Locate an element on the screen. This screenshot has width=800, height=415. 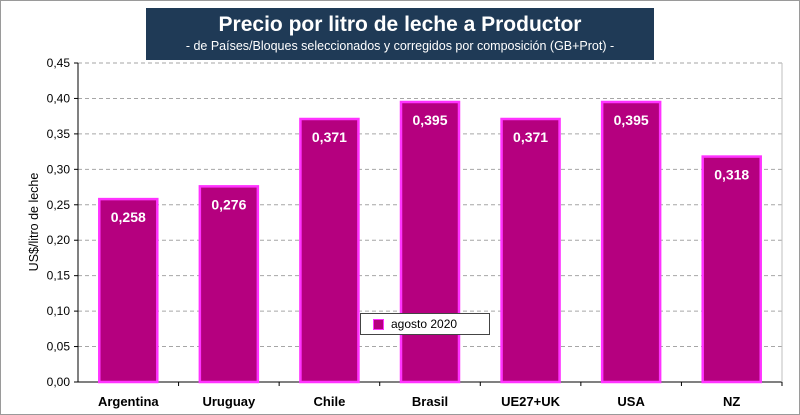
data-label: 0,258 is located at coordinates (128, 217).